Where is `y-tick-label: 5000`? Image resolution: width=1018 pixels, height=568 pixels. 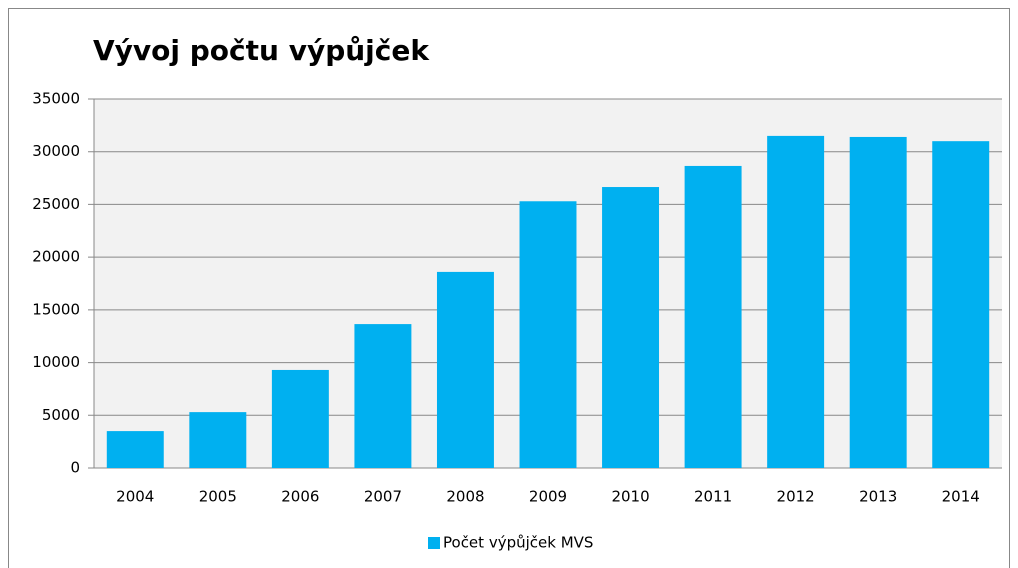 y-tick-label: 5000 is located at coordinates (61, 415).